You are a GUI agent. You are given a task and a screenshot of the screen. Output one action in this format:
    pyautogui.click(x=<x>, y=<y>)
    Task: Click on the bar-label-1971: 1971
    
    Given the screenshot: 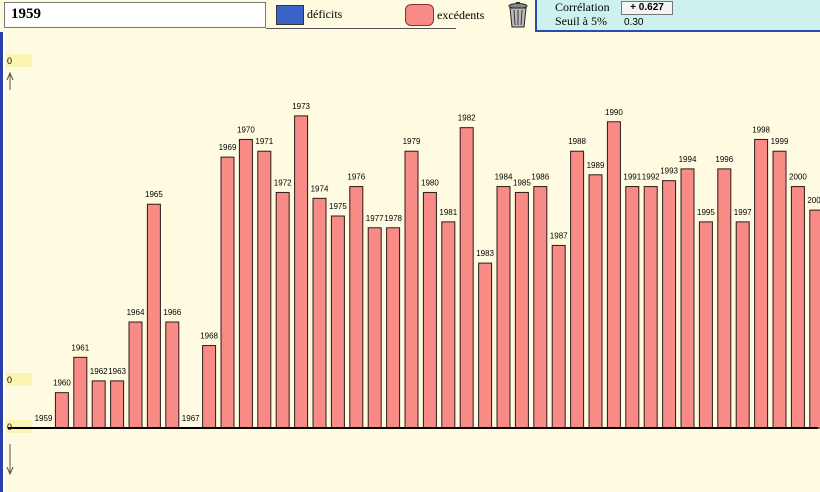 What is the action you would take?
    pyautogui.click(x=264, y=141)
    